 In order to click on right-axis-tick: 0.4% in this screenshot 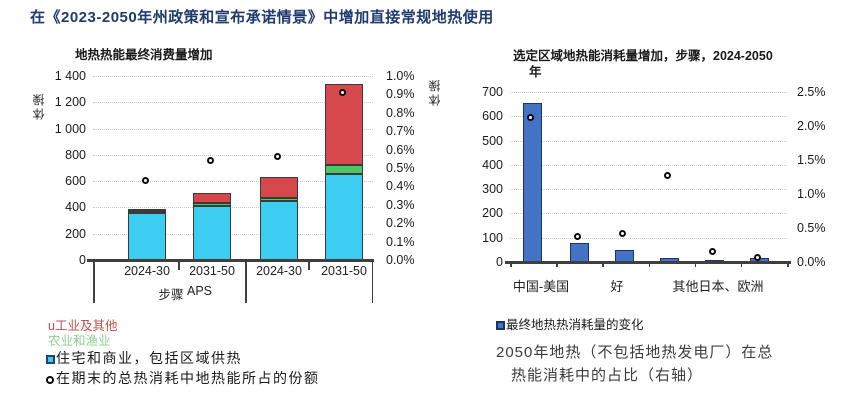, I will do `click(400, 186)`.